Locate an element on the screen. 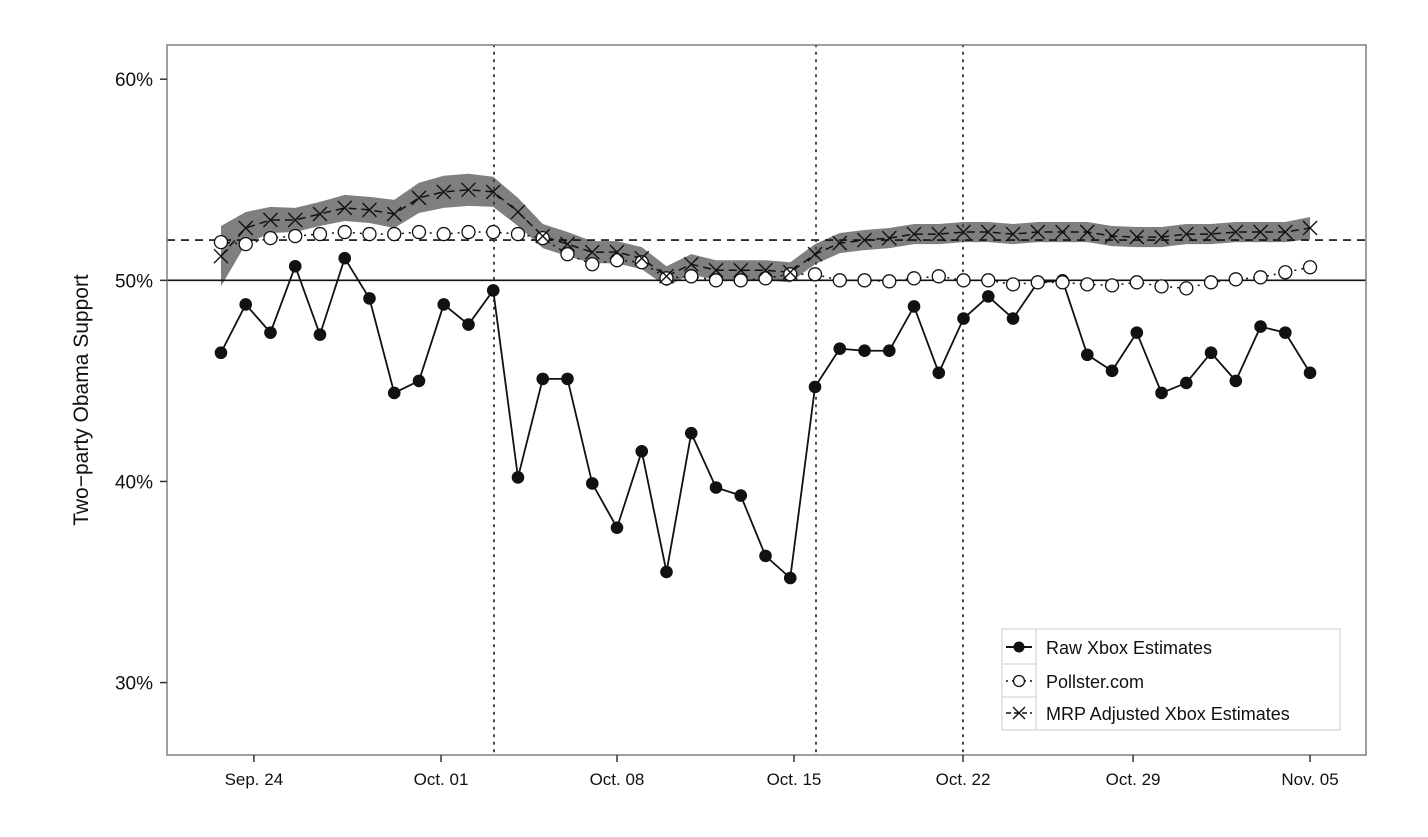  x-tick-label: Oct. 08 is located at coordinates (617, 779).